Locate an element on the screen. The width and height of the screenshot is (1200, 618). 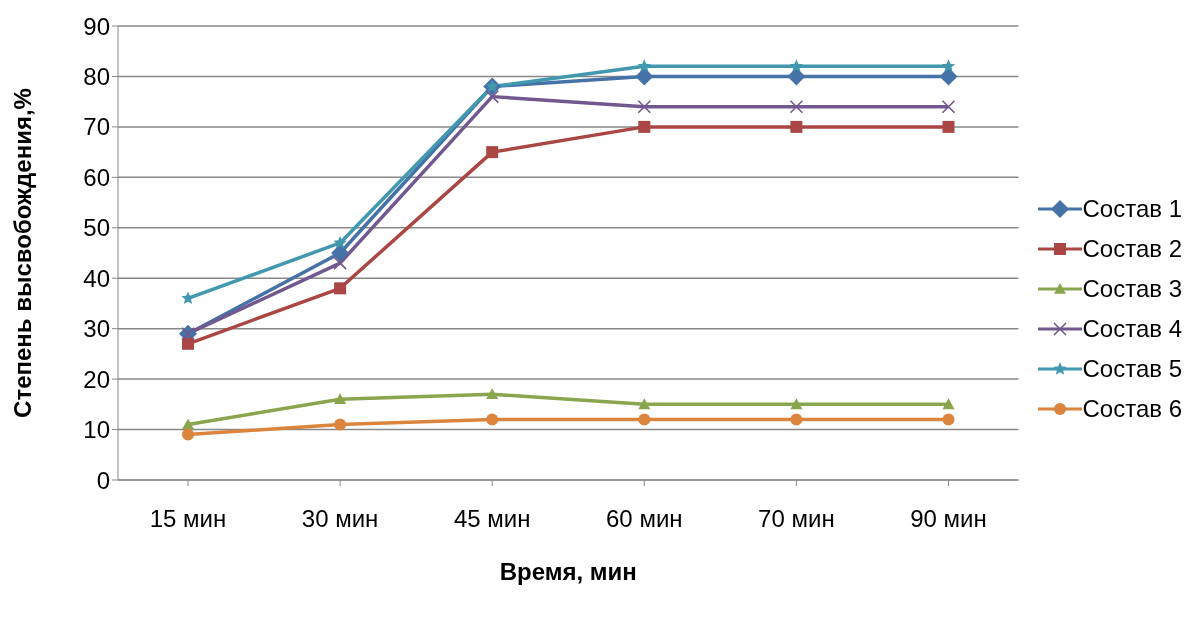
y-tick-label: 60 is located at coordinates (96, 177).